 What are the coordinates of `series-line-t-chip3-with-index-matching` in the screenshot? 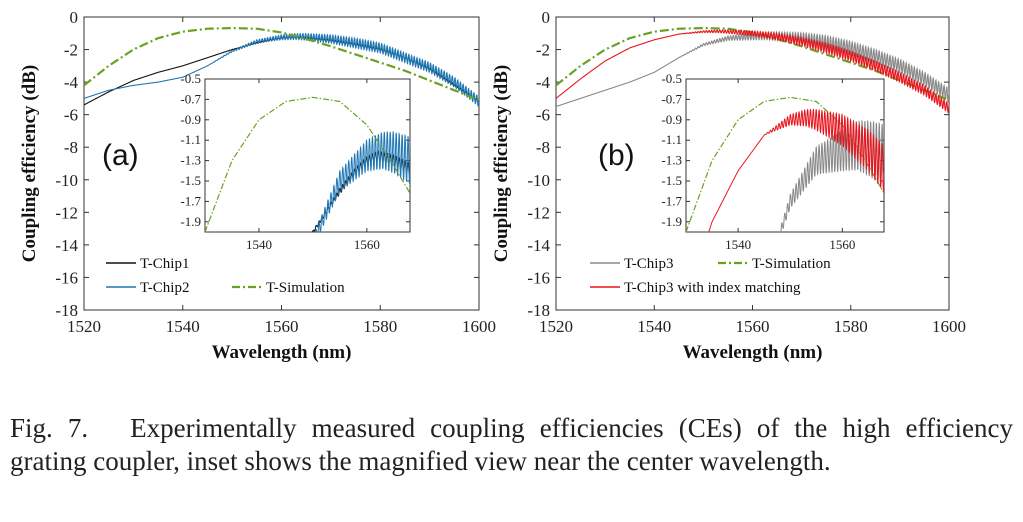 It's located at (752, 71).